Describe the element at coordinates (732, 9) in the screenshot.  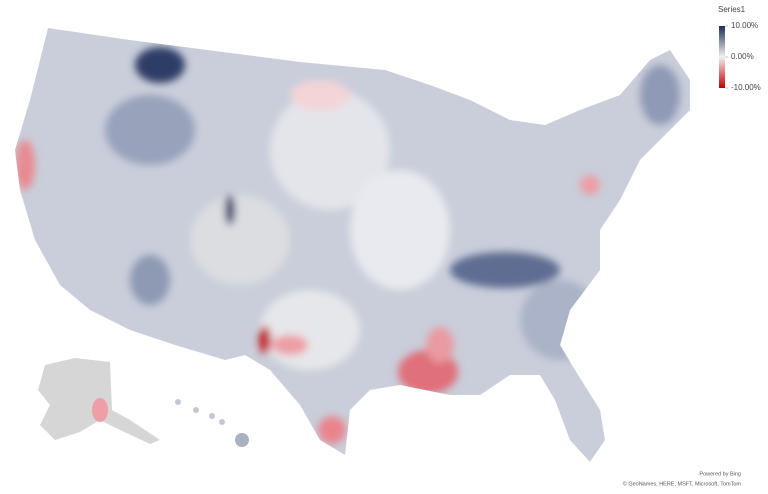
I see `legend-title: Series1` at that location.